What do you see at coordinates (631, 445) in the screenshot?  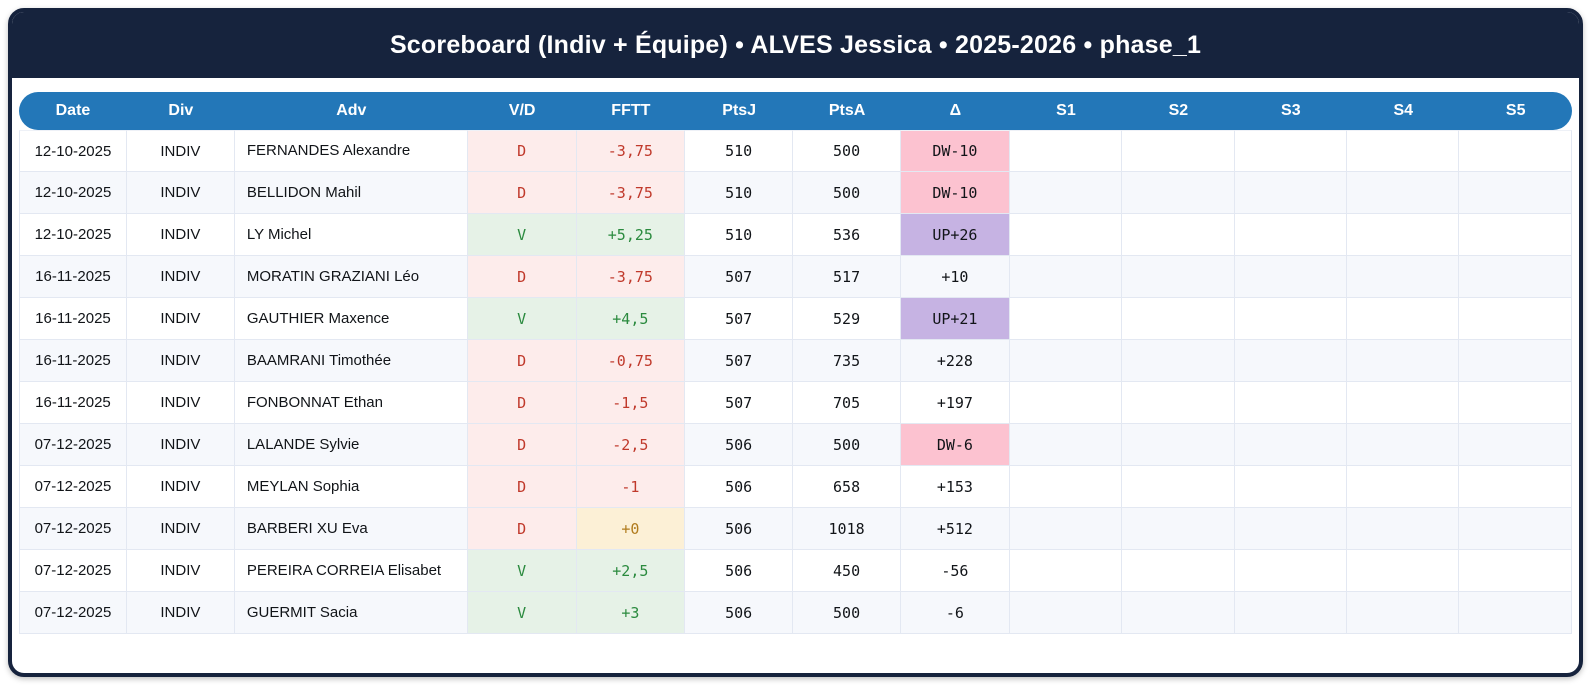 I see `fftt-cell: -2,5` at bounding box center [631, 445].